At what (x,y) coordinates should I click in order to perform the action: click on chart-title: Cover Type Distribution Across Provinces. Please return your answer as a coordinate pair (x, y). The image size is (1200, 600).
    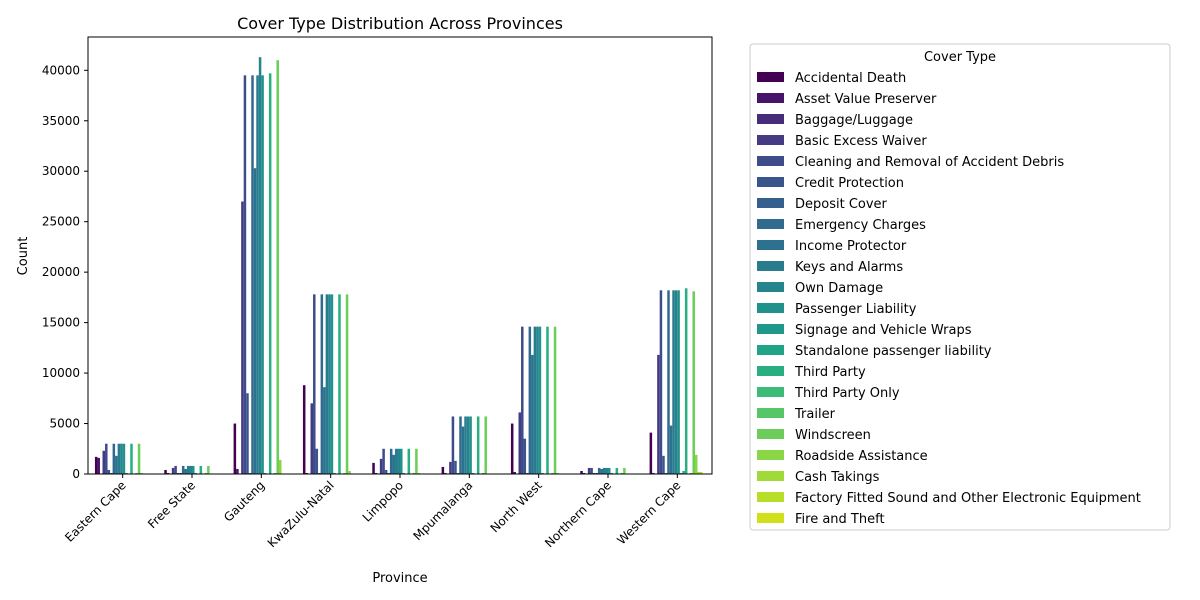
    Looking at the image, I should click on (400, 23).